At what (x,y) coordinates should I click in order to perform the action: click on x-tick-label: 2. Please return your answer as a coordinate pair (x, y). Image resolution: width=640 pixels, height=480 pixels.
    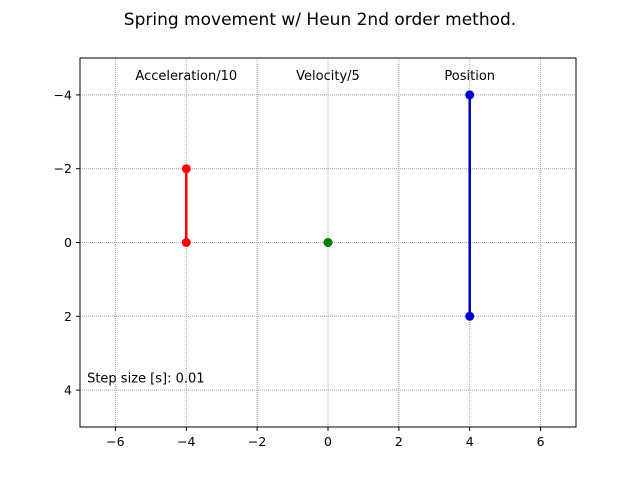
    Looking at the image, I should click on (399, 441).